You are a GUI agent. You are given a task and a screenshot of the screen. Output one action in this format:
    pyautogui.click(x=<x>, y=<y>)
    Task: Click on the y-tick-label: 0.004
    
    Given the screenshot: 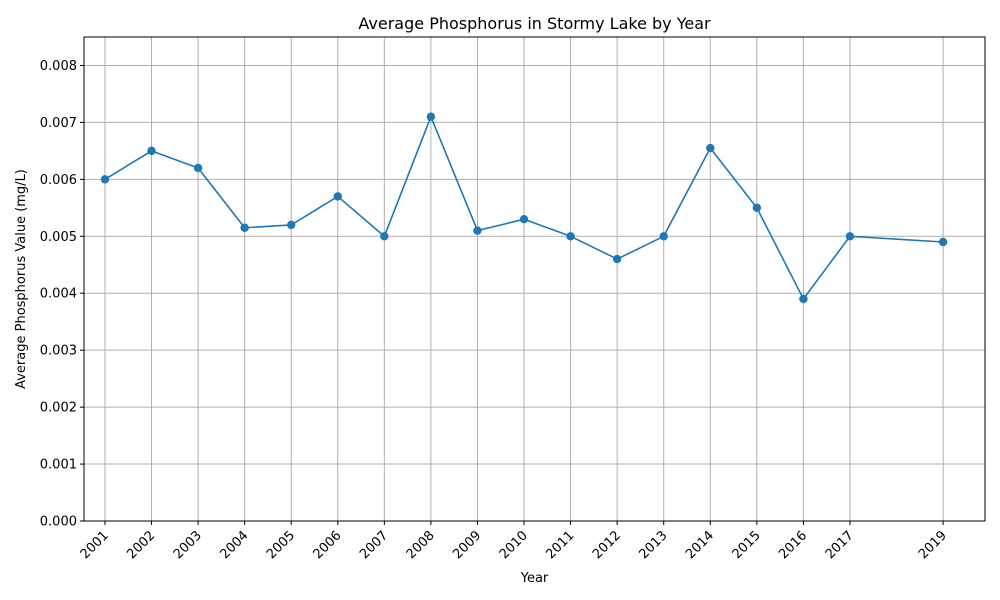 What is the action you would take?
    pyautogui.click(x=58, y=294)
    